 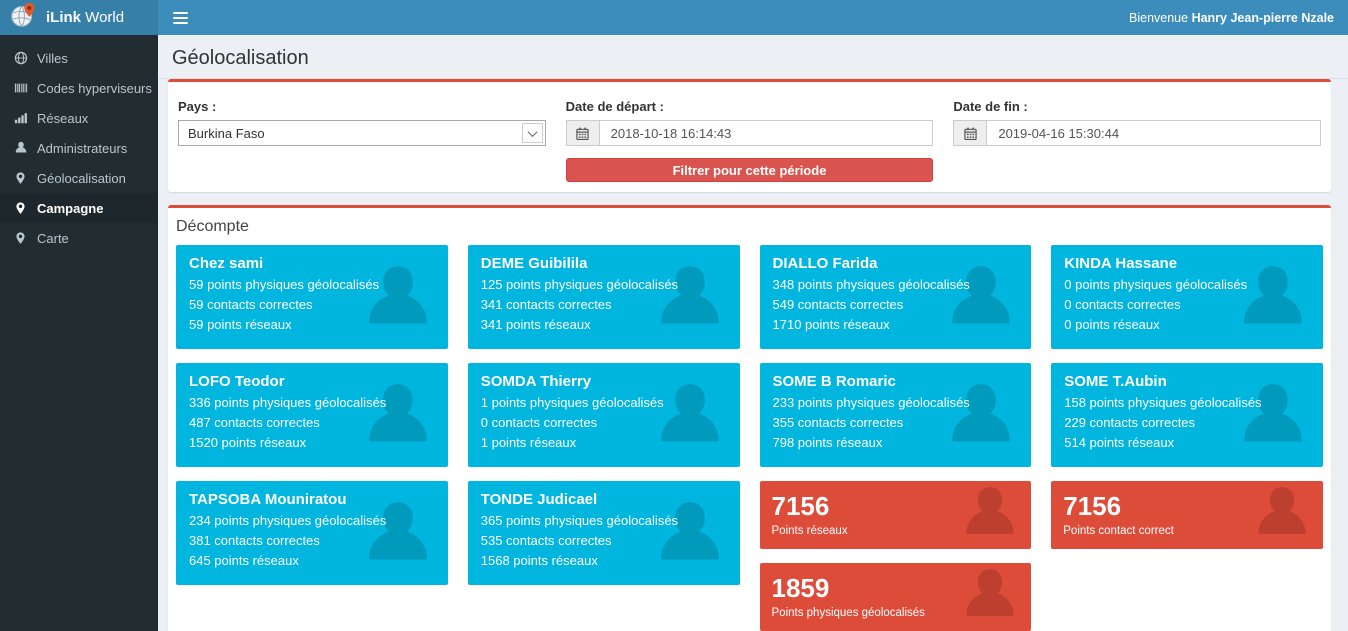 What do you see at coordinates (834, 381) in the screenshot?
I see `agent-name: SOME B Romaric` at bounding box center [834, 381].